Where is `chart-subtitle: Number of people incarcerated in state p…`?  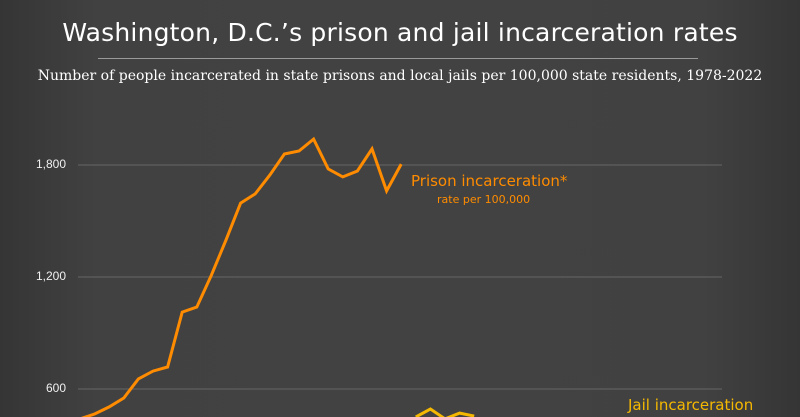
chart-subtitle: Number of people incarcerated in state p… is located at coordinates (400, 76).